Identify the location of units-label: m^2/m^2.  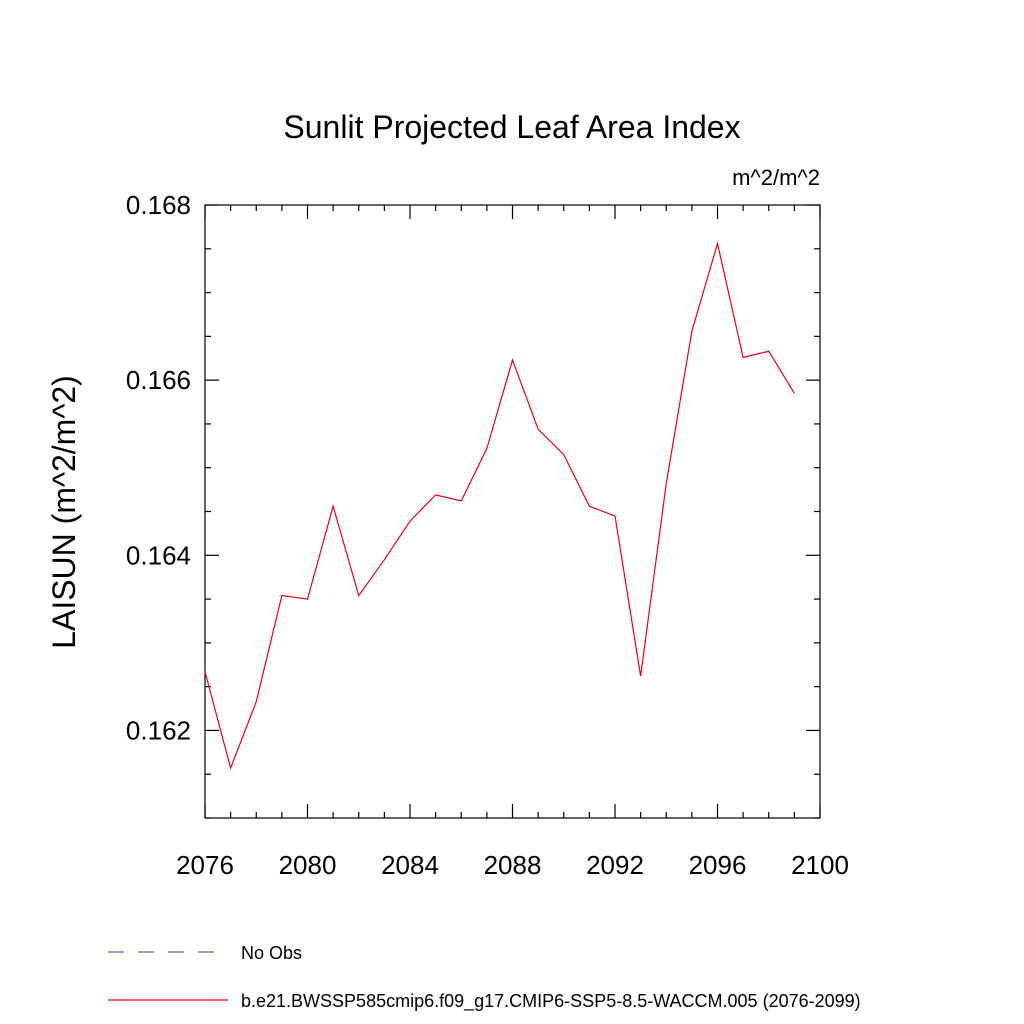
(776, 177).